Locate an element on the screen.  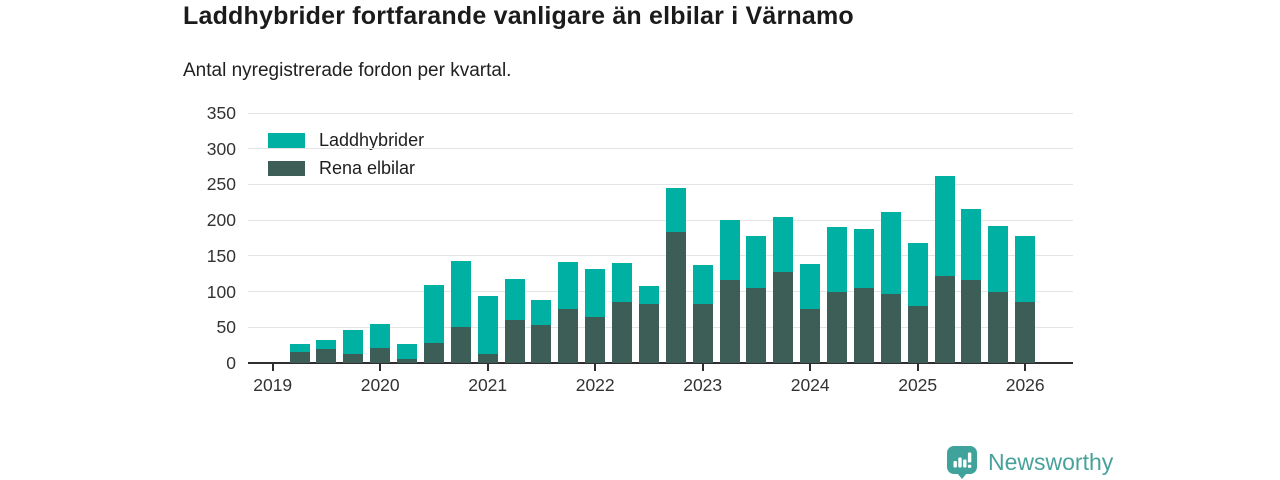
y-axis-tick-label: 0 is located at coordinates (231, 363).